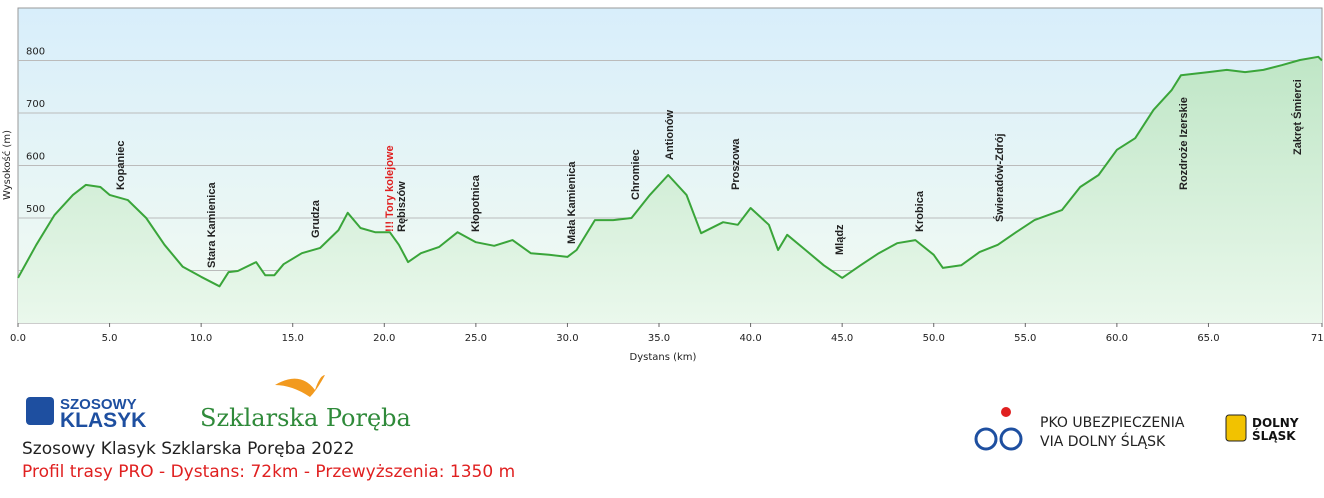 Image resolution: width=1324 pixels, height=498 pixels. I want to click on x-tick-label: 5.0, so click(110, 338).